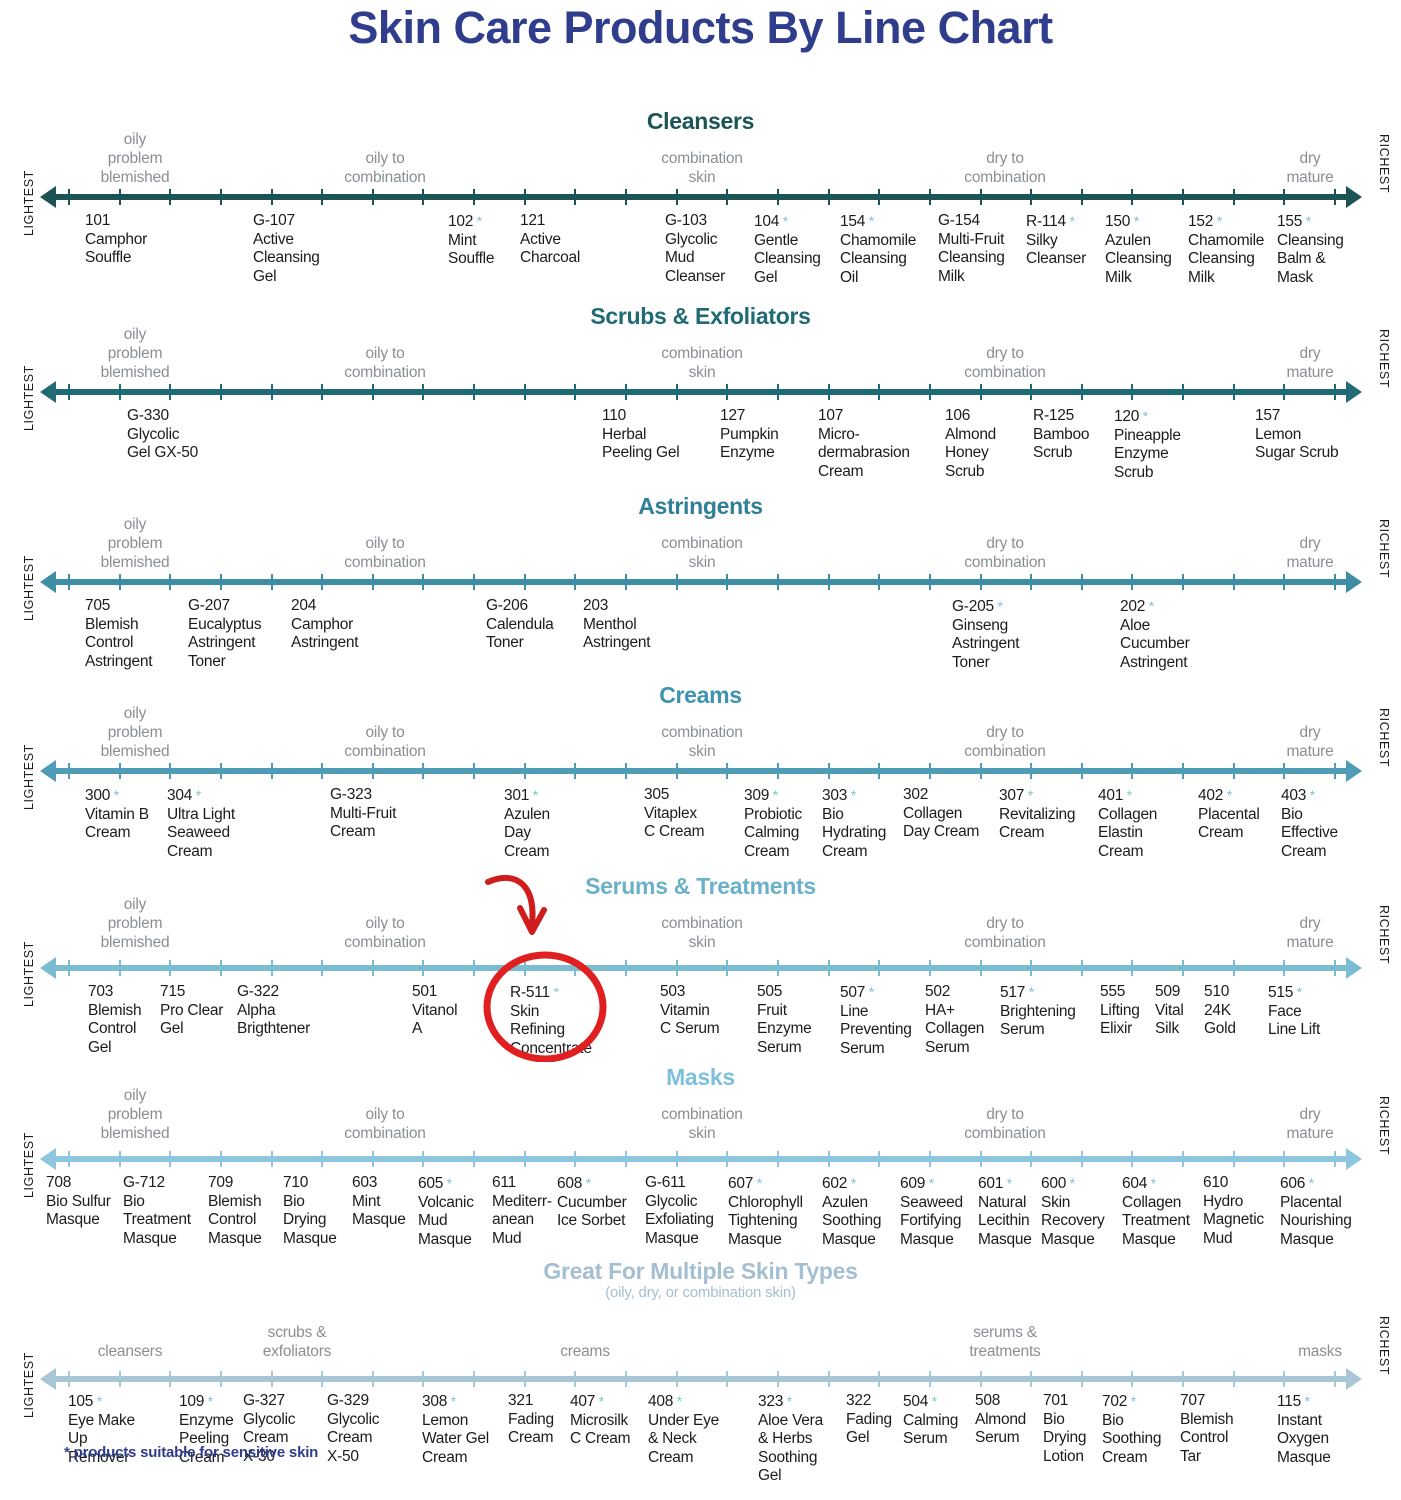 The width and height of the screenshot is (1401, 1500). What do you see at coordinates (790, 1439) in the screenshot?
I see `product-label: 323 * Aloe Vera & Herbs Soothing Gel` at bounding box center [790, 1439].